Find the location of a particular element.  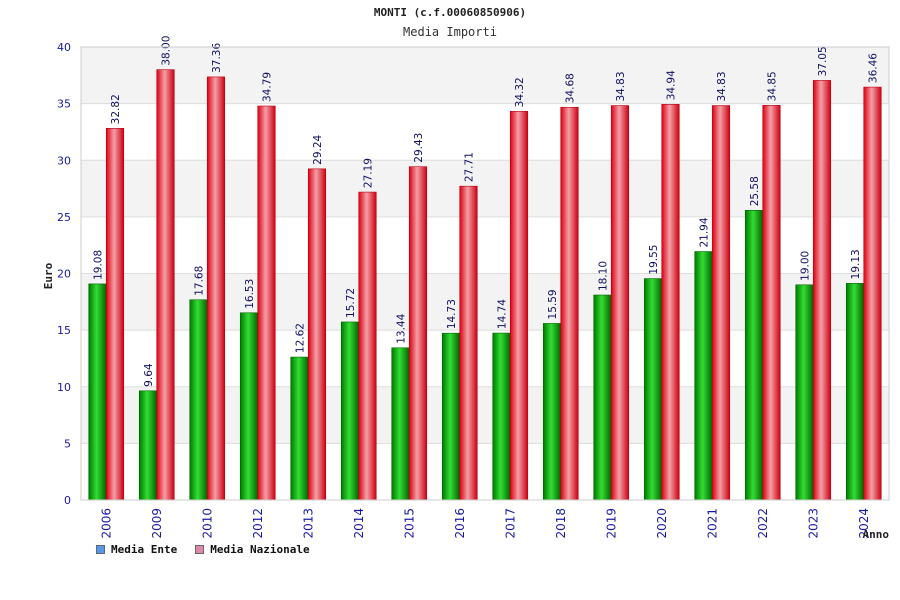

data-label-nazionale-2023: 37.05 is located at coordinates (823, 61).